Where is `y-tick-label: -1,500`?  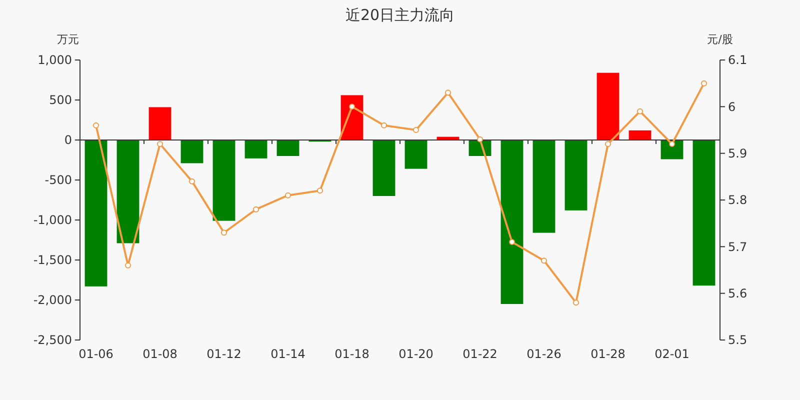
y-tick-label: -1,500 is located at coordinates (52, 260).